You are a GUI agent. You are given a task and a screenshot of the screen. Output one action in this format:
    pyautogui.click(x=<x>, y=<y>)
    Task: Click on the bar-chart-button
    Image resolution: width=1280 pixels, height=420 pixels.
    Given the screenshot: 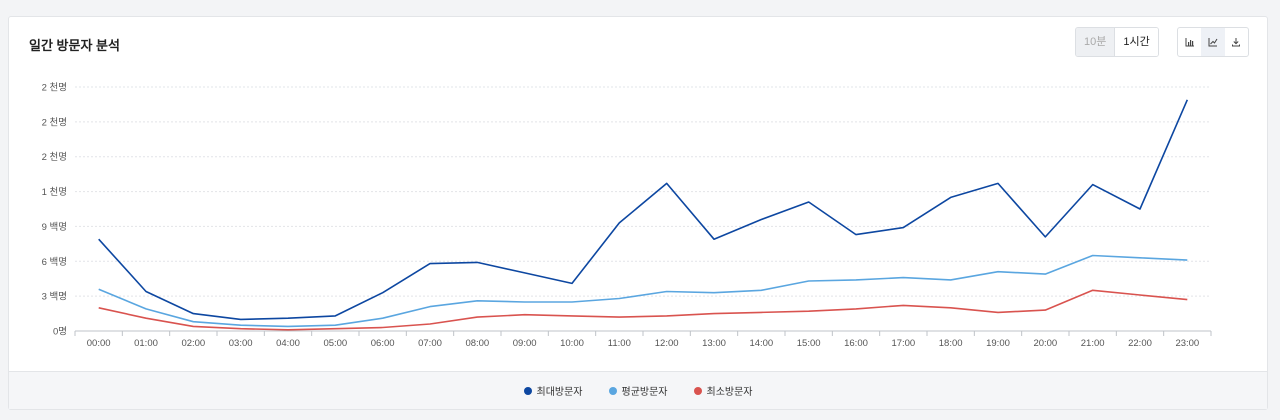 What is the action you would take?
    pyautogui.click(x=1189, y=42)
    